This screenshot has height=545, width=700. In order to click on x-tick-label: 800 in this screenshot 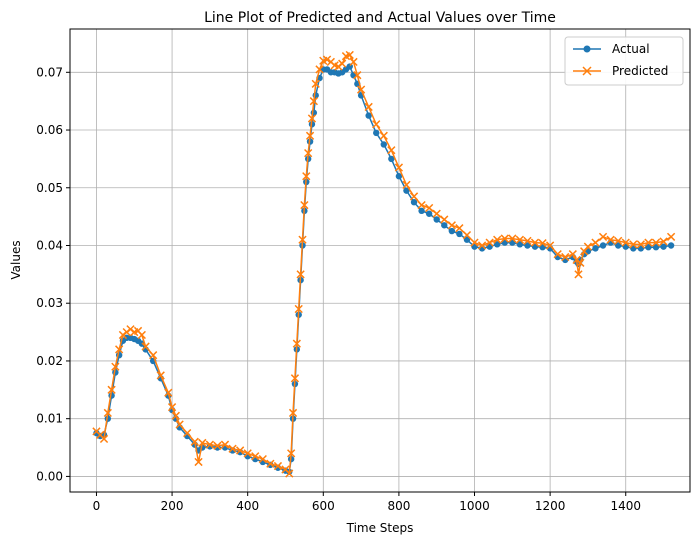, I will do `click(398, 506)`.